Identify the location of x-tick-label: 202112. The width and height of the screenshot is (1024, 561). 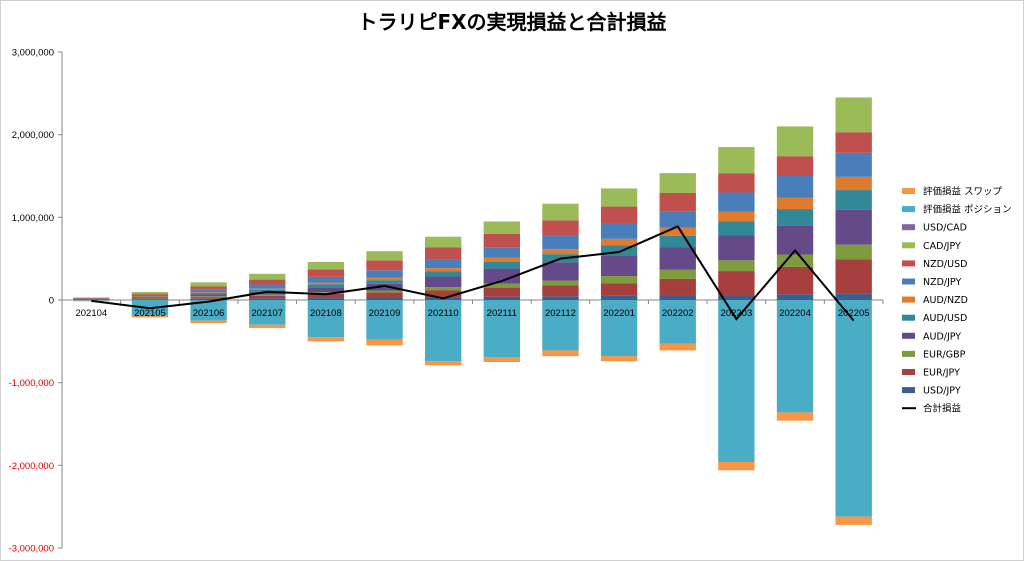
(560, 313).